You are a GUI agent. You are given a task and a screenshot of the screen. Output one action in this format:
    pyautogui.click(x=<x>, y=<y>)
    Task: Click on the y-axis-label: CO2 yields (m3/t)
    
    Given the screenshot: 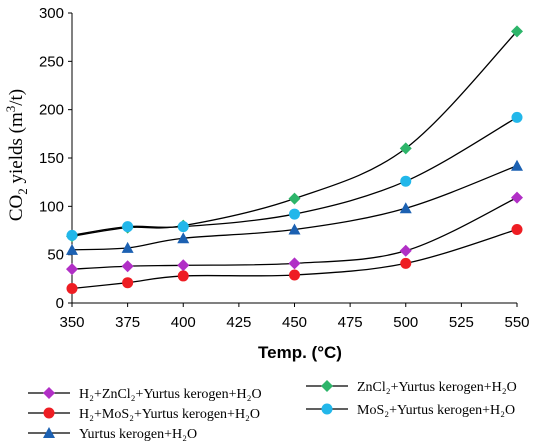 What is the action you would take?
    pyautogui.click(x=16, y=155)
    